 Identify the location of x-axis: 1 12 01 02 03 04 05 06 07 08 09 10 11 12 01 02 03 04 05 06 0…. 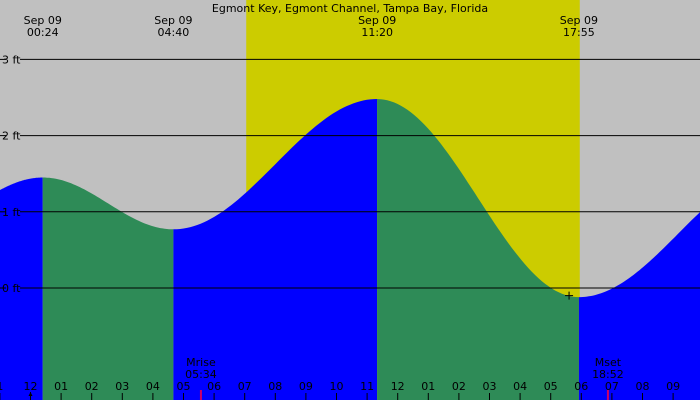
(340, 390).